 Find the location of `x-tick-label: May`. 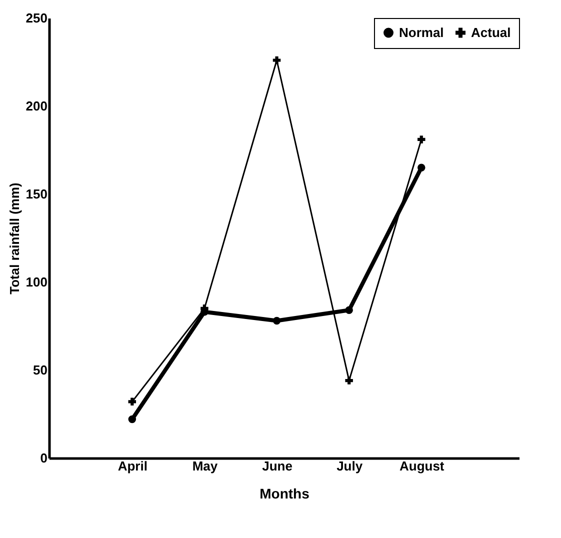

x-tick-label: May is located at coordinates (205, 466).